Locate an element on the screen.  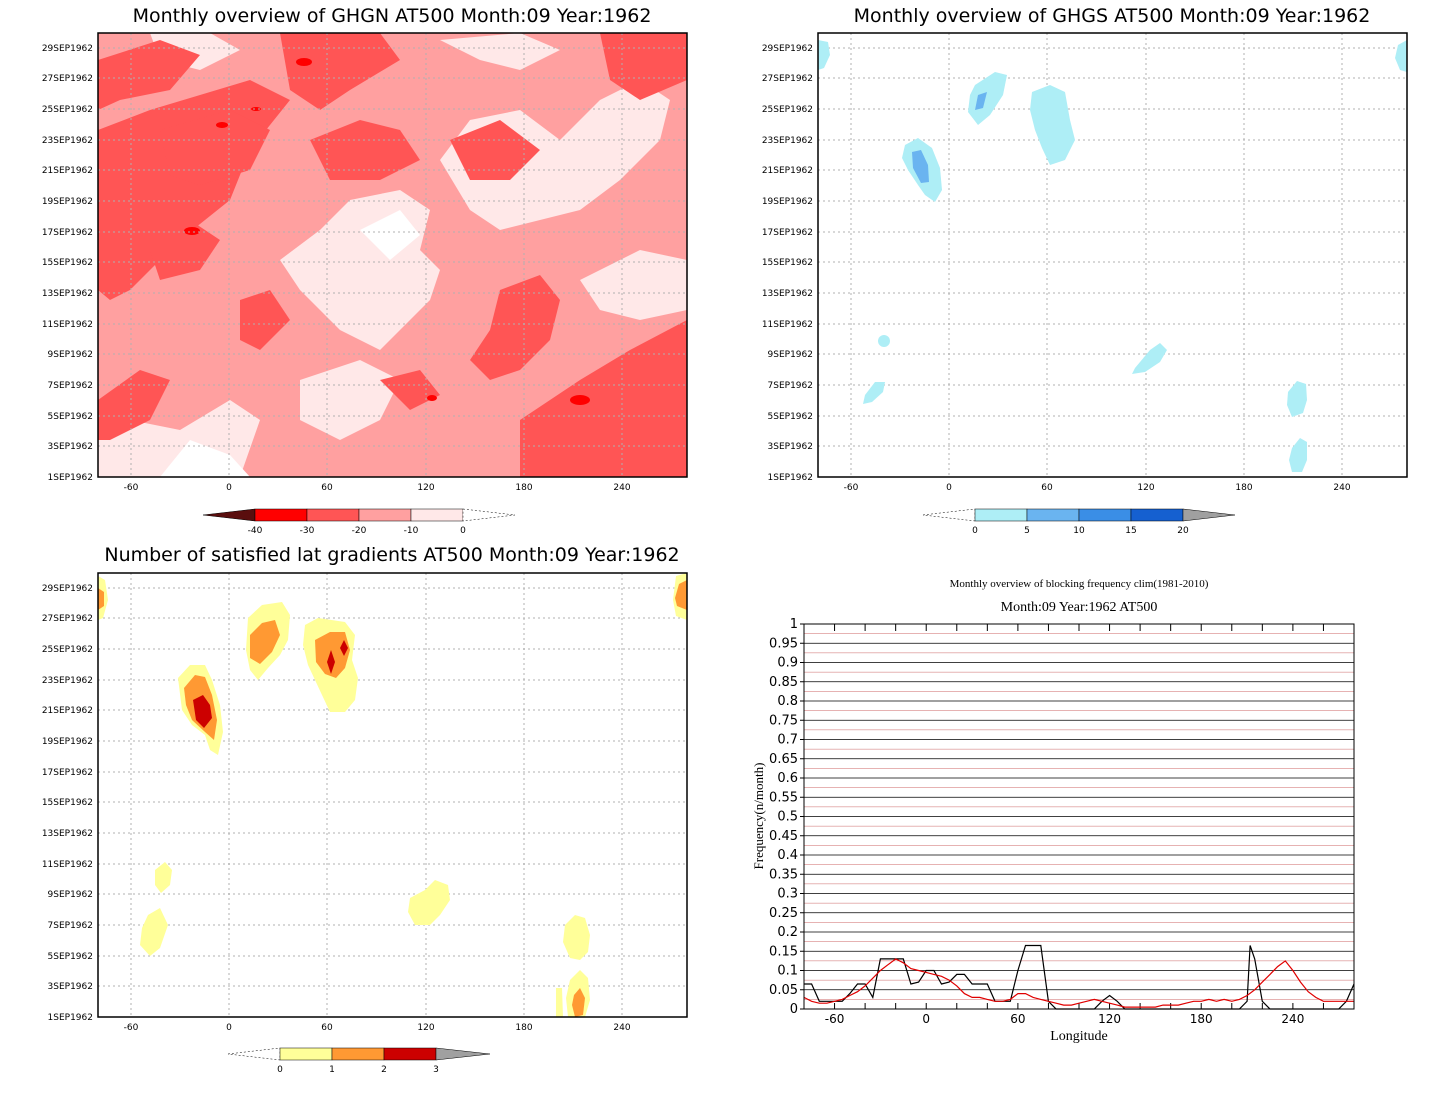
ghgs-colorbar: 0 5 10 15 20 is located at coordinates (1079, 522).